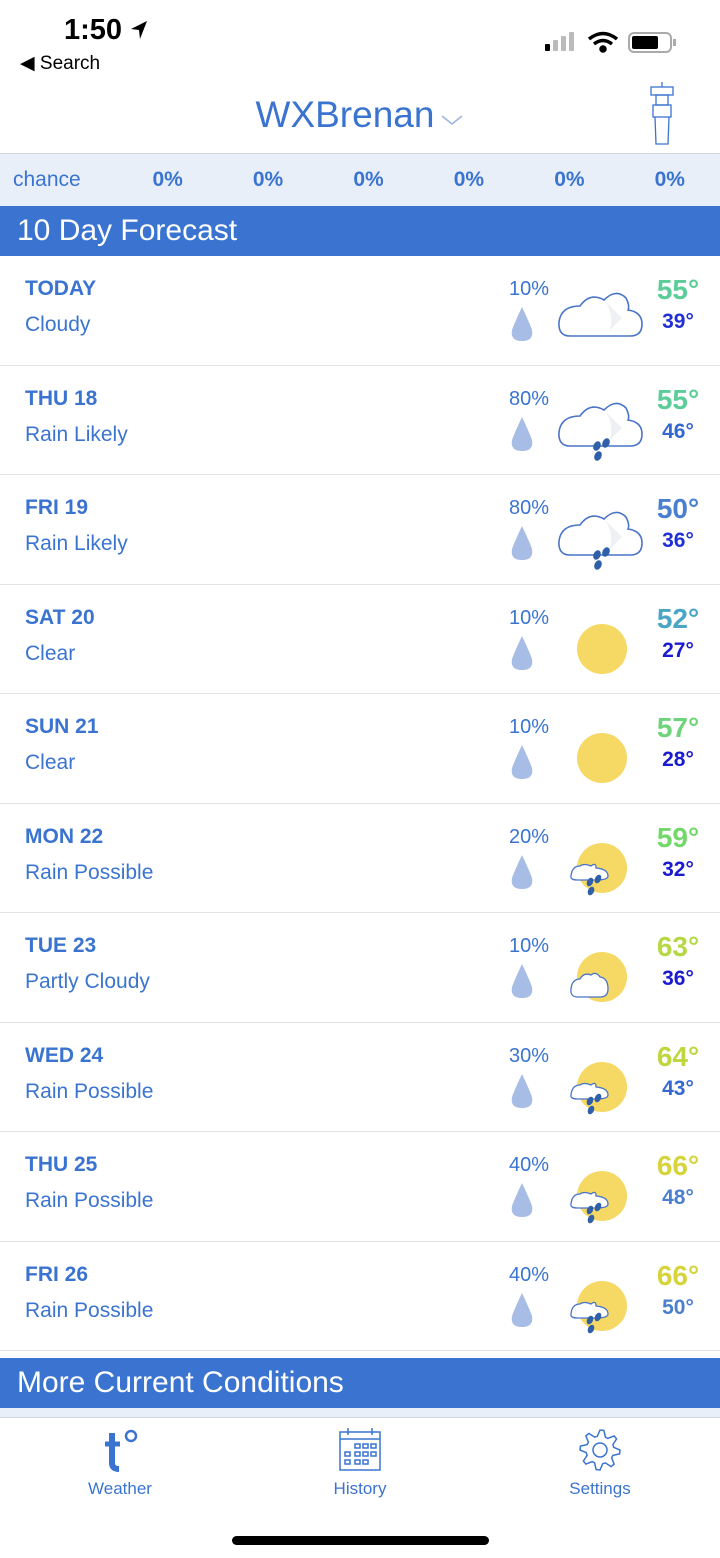  What do you see at coordinates (678, 837) in the screenshot?
I see `high-temp: 59°` at bounding box center [678, 837].